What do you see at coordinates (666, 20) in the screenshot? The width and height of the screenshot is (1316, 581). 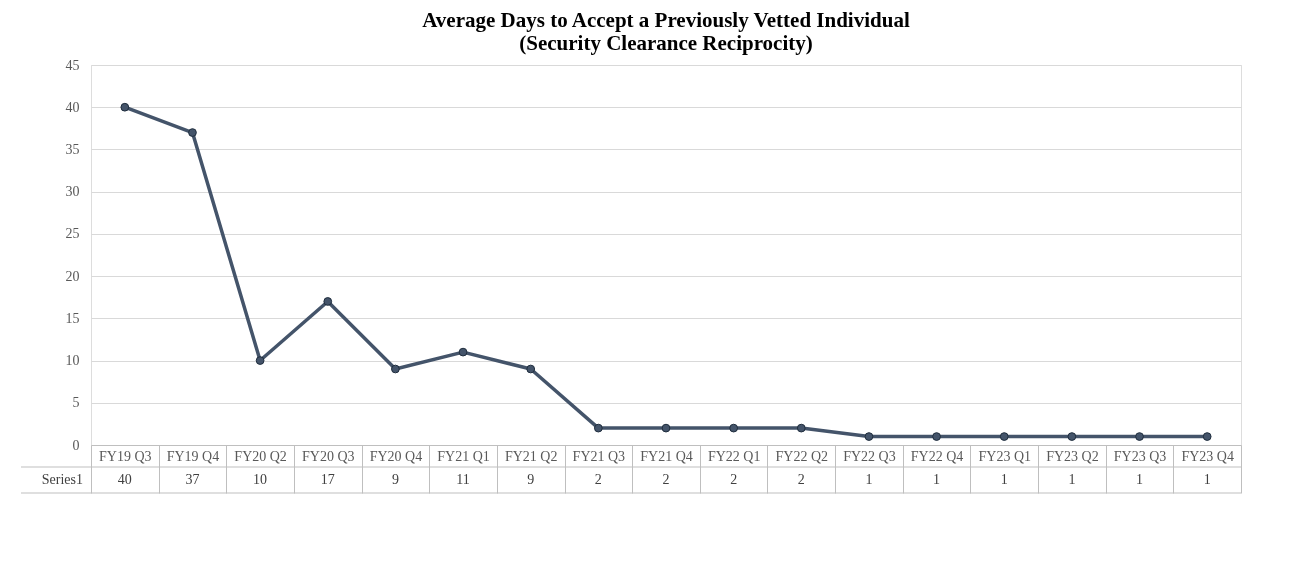 I see `text: Average Days to Accept a Previously Vetted Individual` at bounding box center [666, 20].